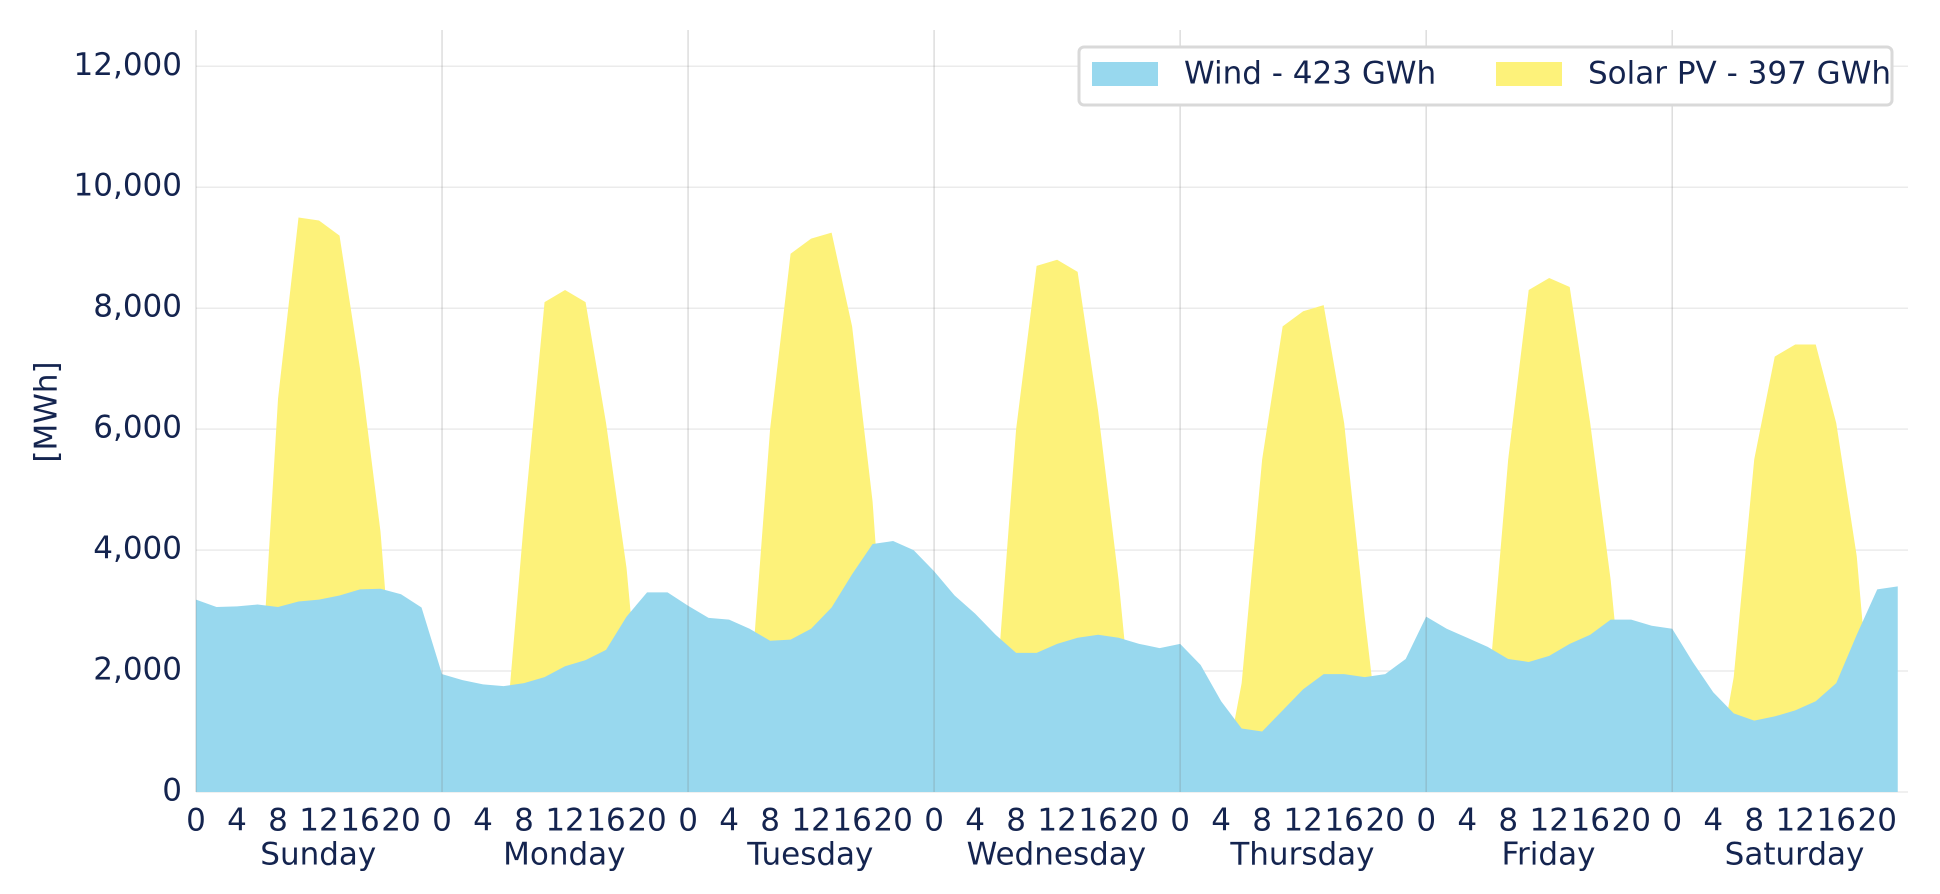 The image size is (1940, 894). Describe the element at coordinates (137, 670) in the screenshot. I see `y-tick-label: 2,000` at that location.